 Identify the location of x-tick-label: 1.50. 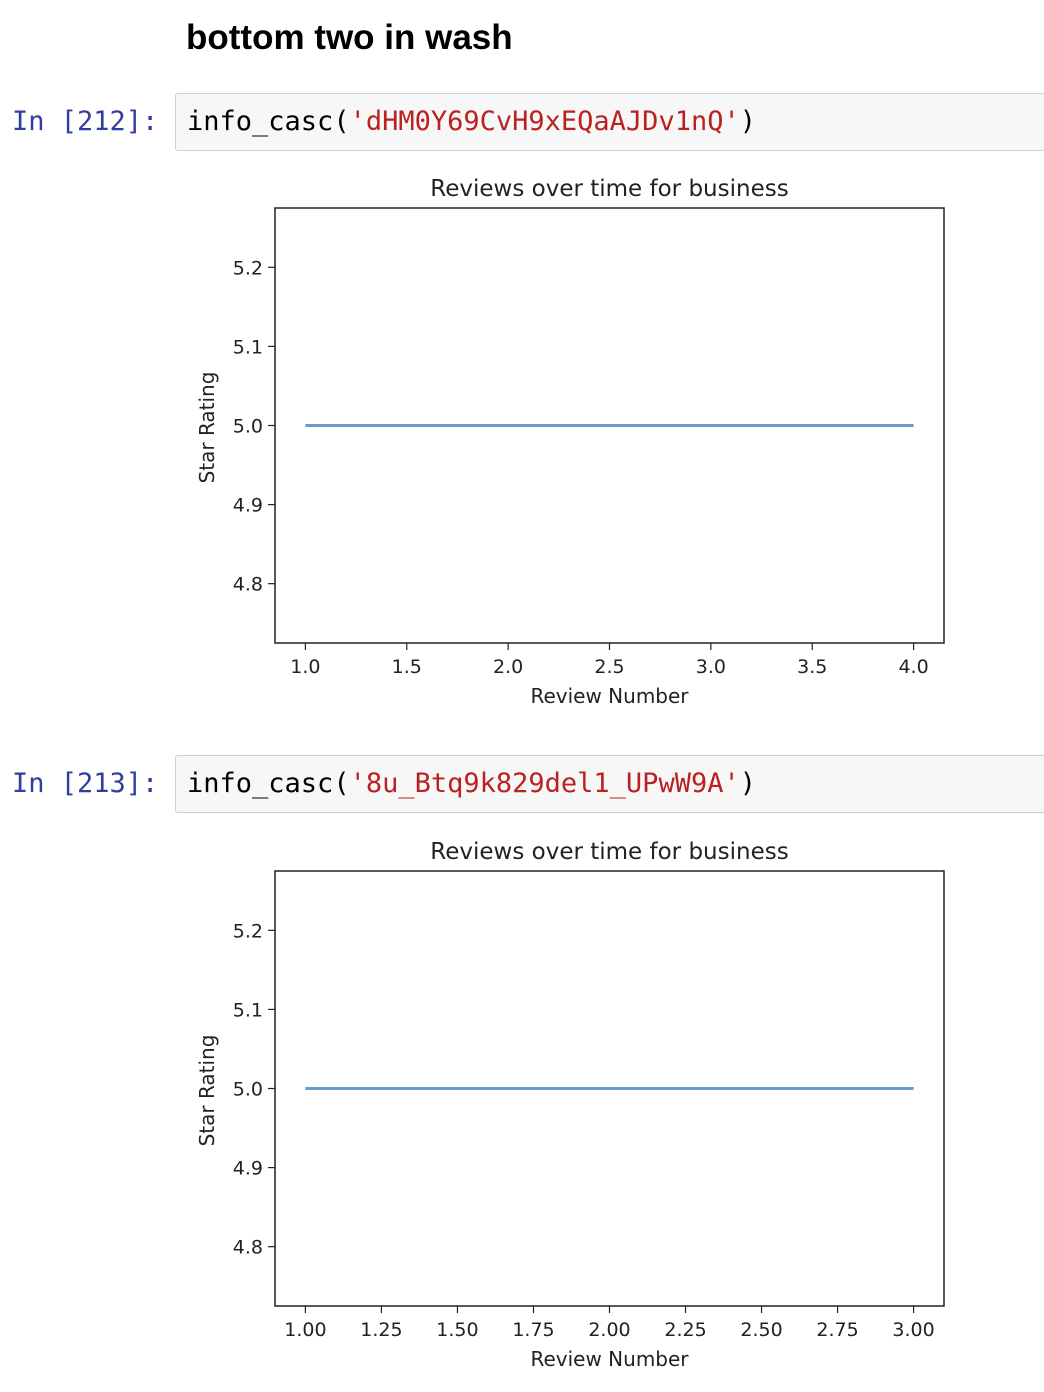
(457, 1330).